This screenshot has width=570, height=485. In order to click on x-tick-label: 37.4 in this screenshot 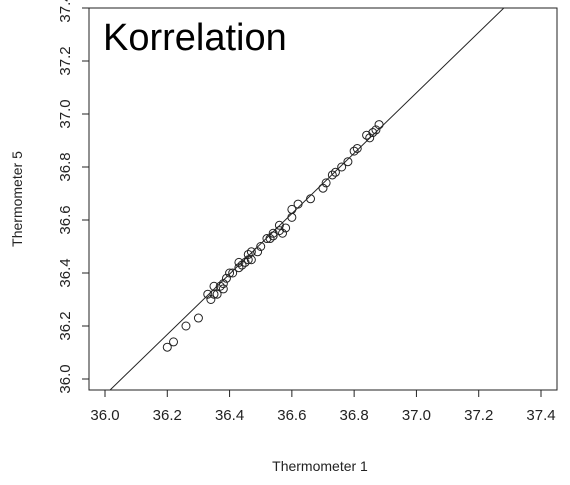, I will do `click(540, 415)`.